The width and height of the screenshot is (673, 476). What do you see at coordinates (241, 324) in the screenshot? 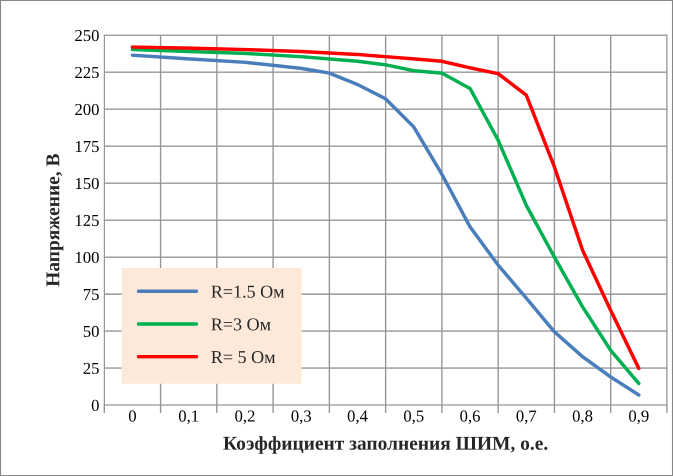
I see `legend-label: R=3 Ом` at bounding box center [241, 324].